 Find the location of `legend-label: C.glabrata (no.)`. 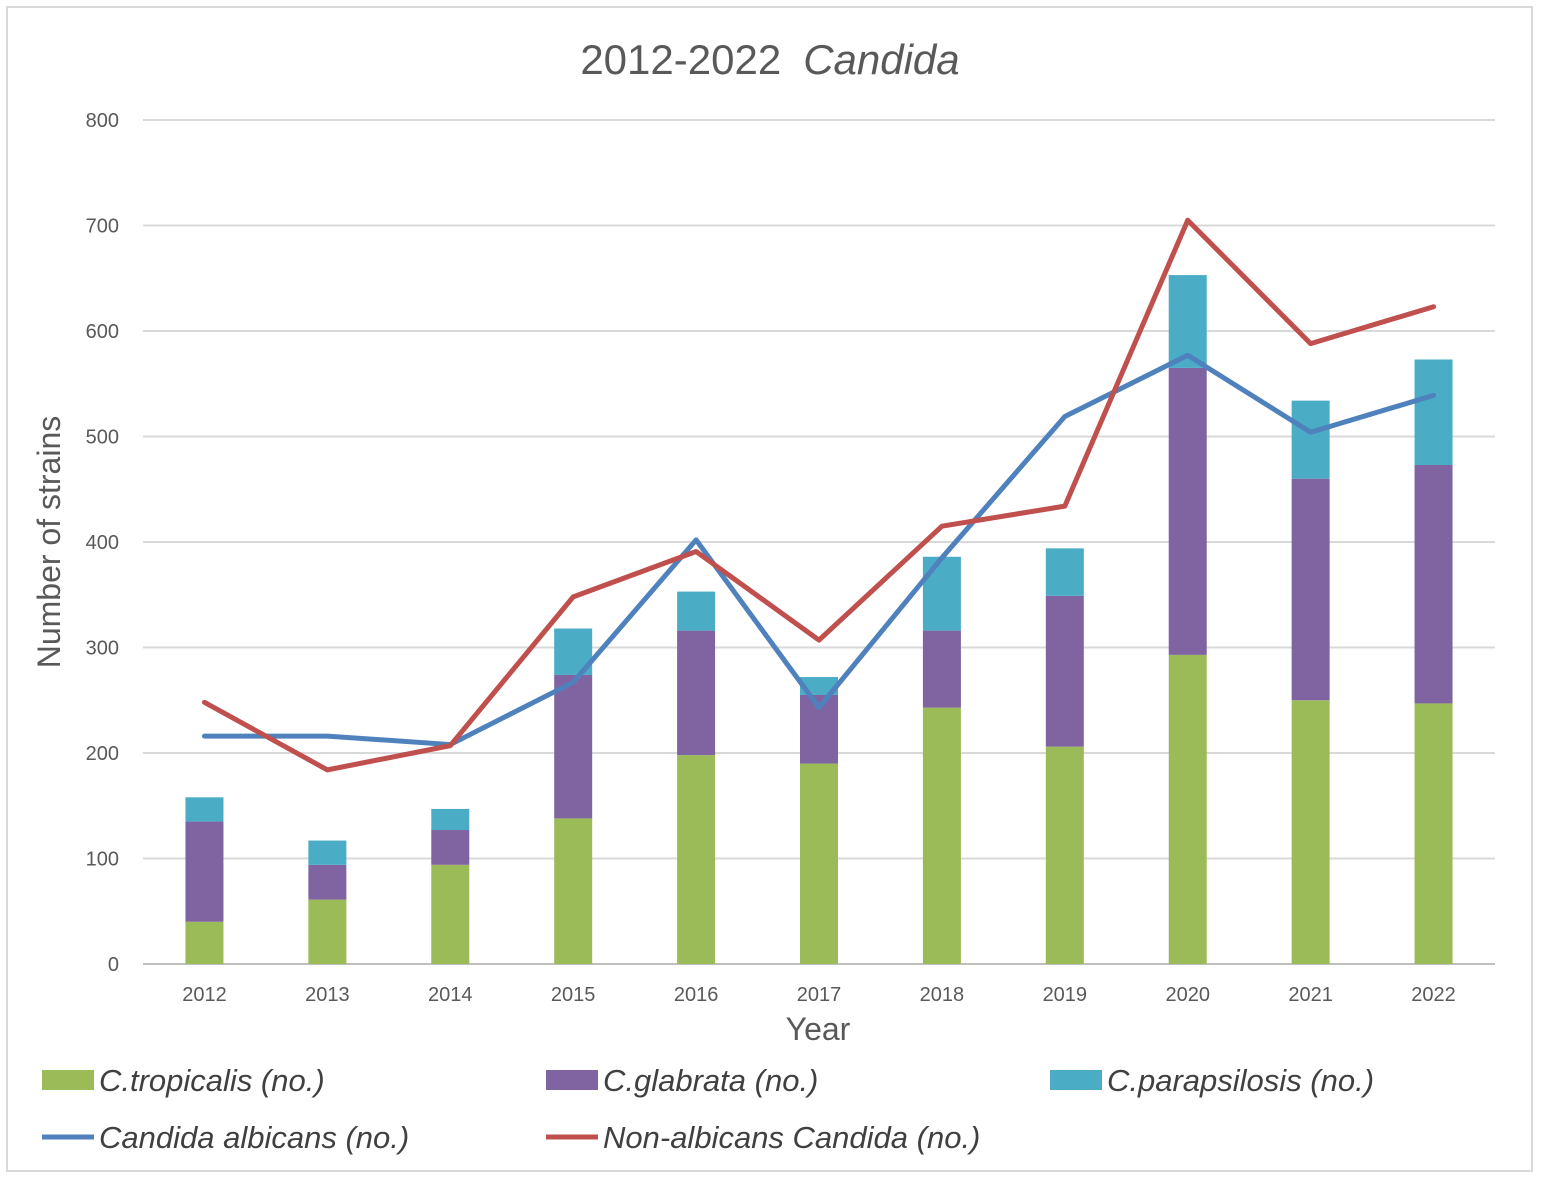

legend-label: C.glabrata (no.) is located at coordinates (710, 1080).